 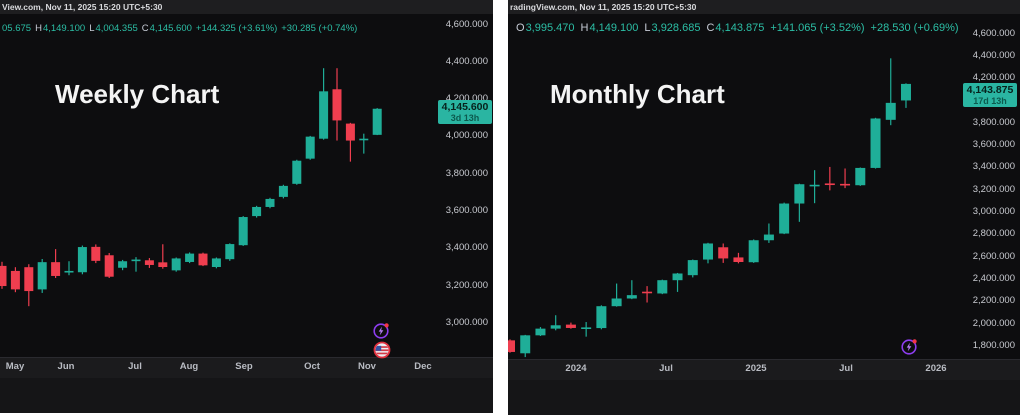 What do you see at coordinates (66, 366) in the screenshot?
I see `time-axis-label: Jun` at bounding box center [66, 366].